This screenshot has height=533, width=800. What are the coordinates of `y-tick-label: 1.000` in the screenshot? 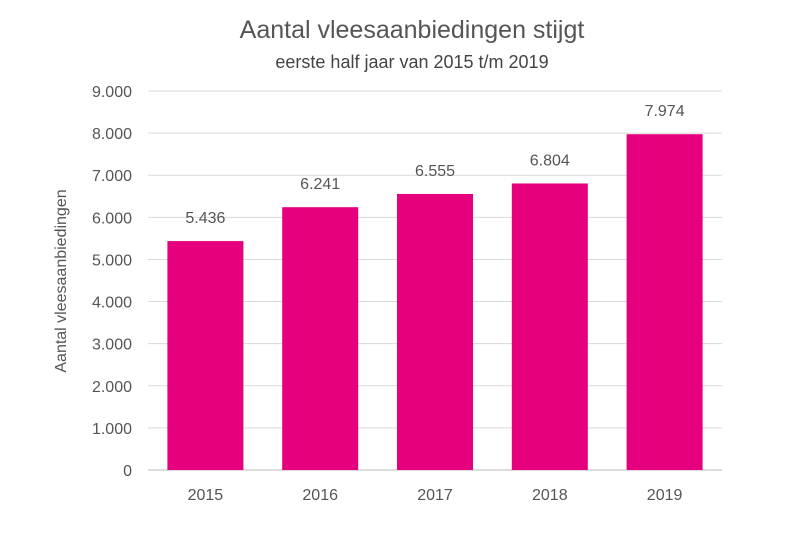 It's located at (112, 429).